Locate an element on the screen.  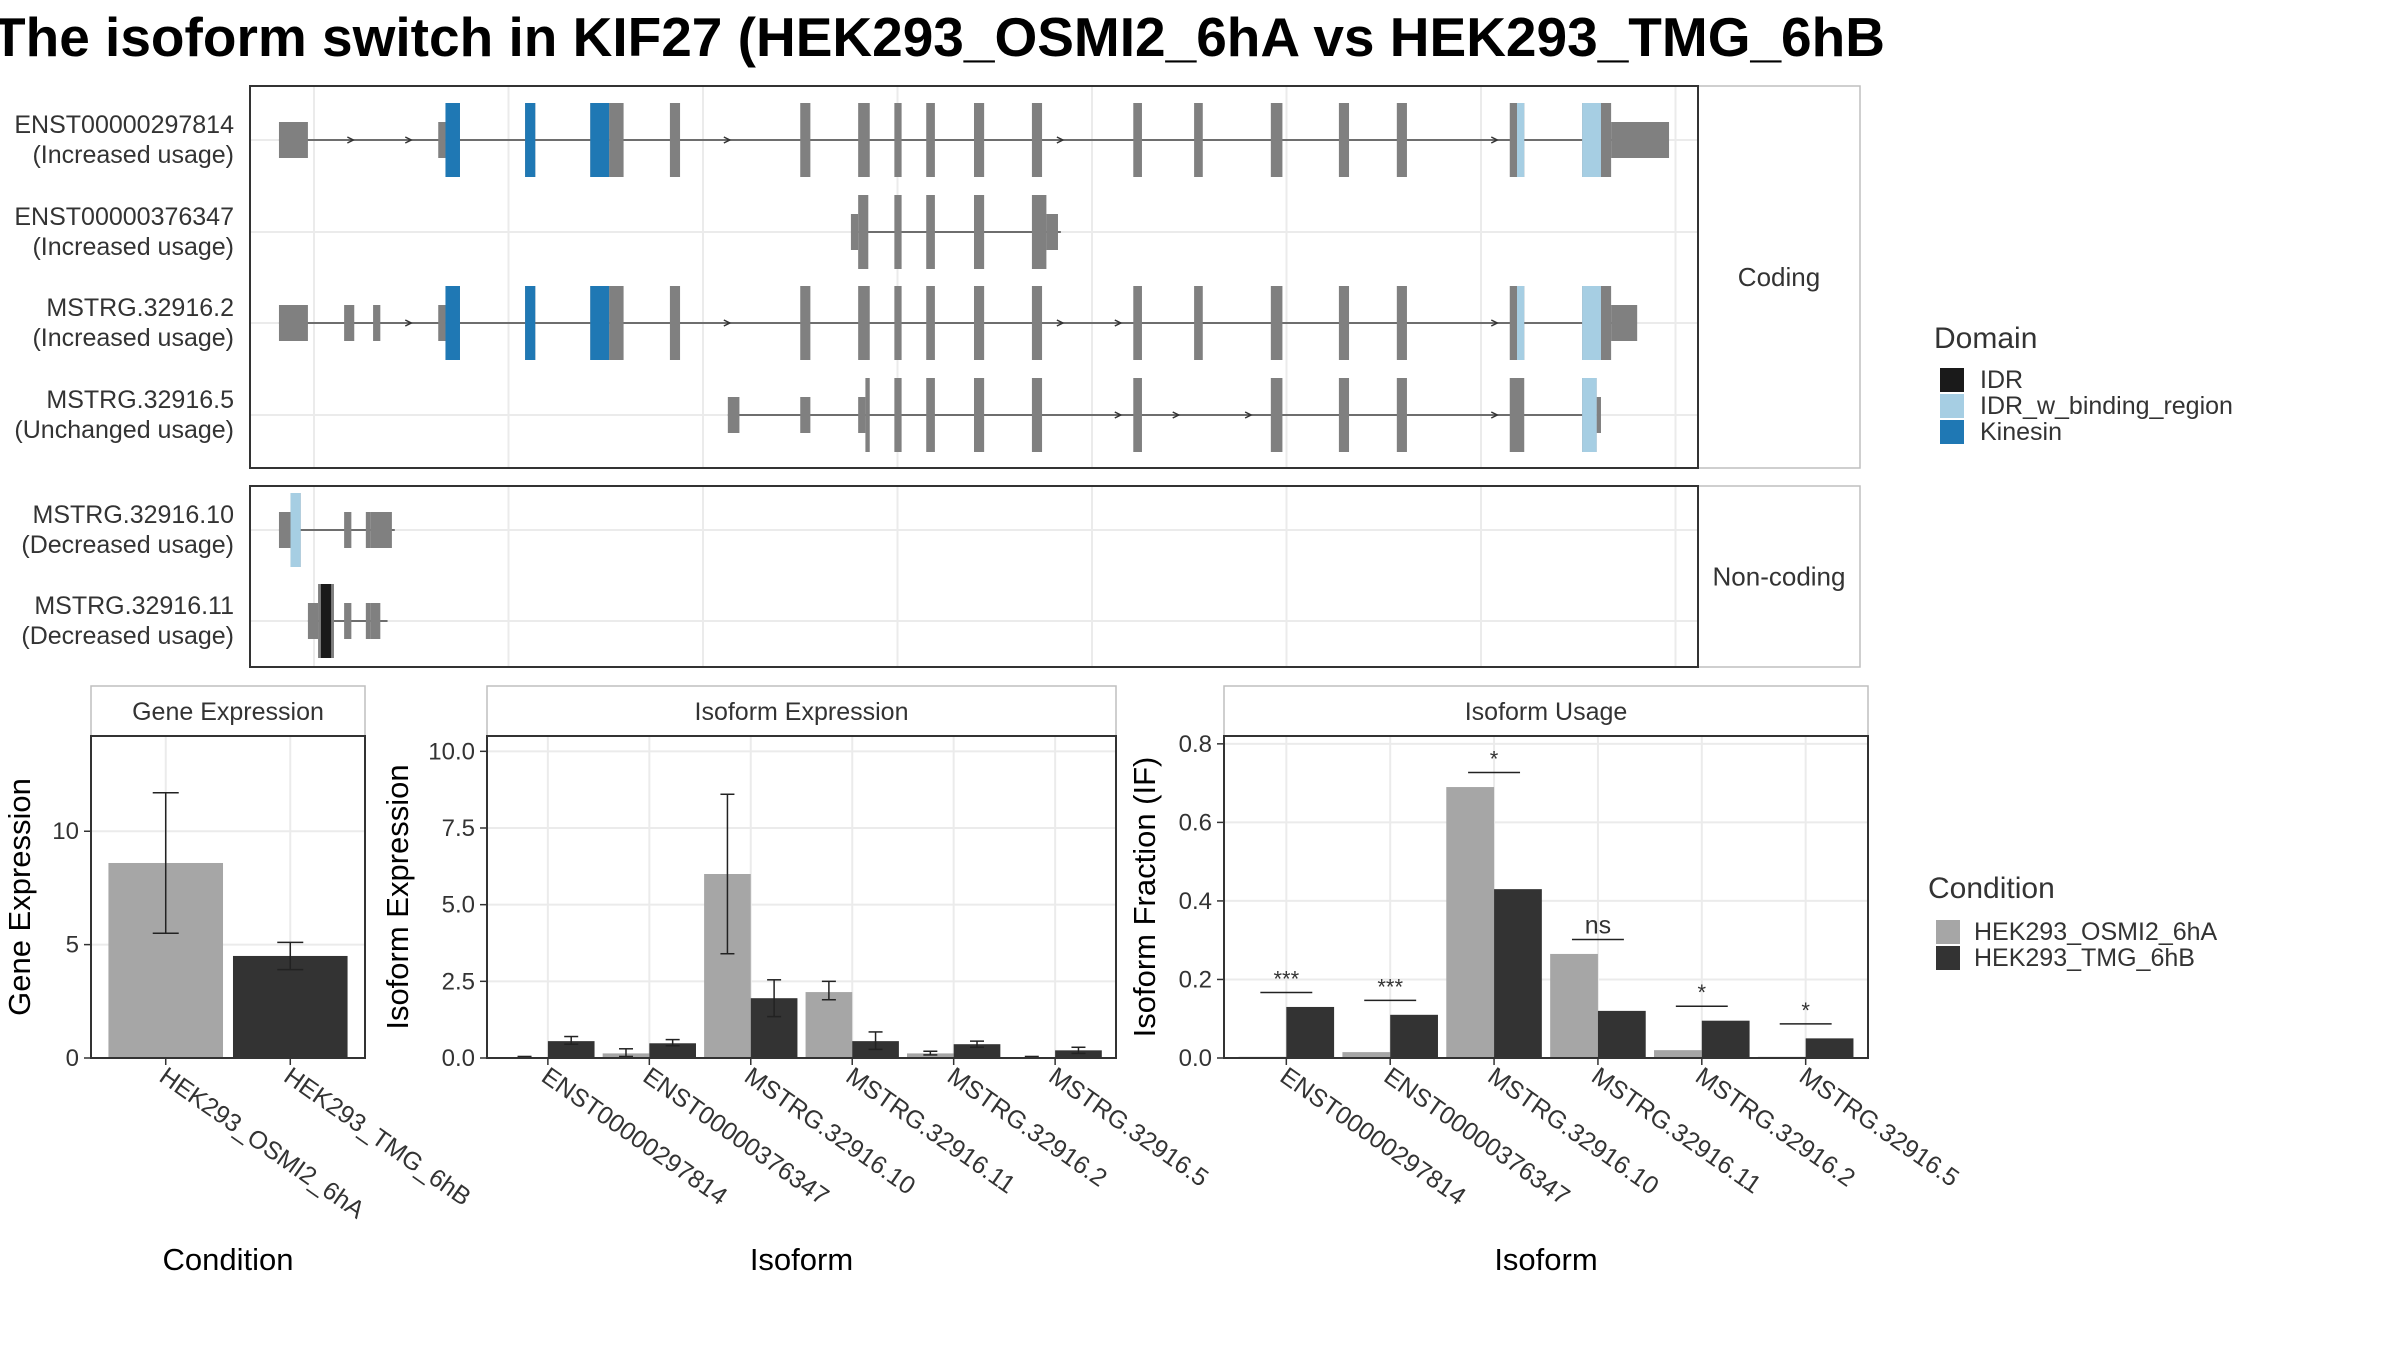
y-tick-label: 2.5 is located at coordinates (458, 981).